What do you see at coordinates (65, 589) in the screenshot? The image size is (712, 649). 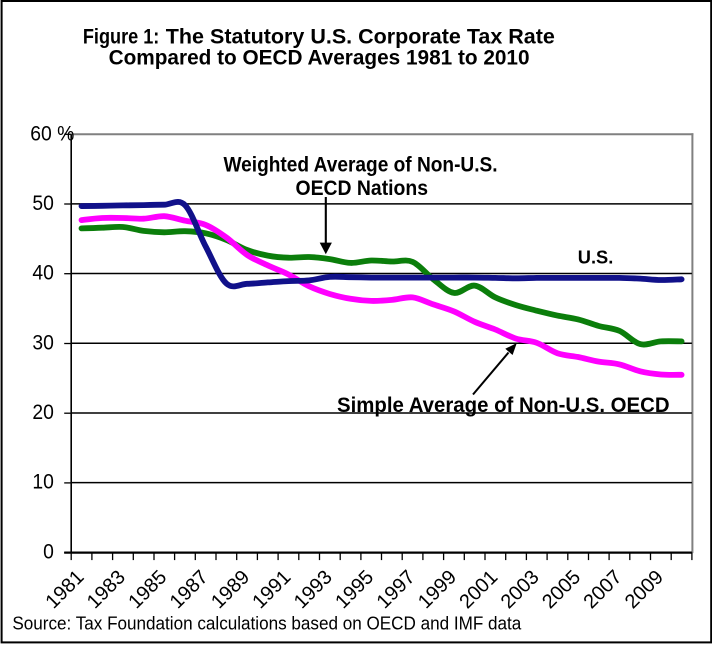 I see `svg-text: 1981` at bounding box center [65, 589].